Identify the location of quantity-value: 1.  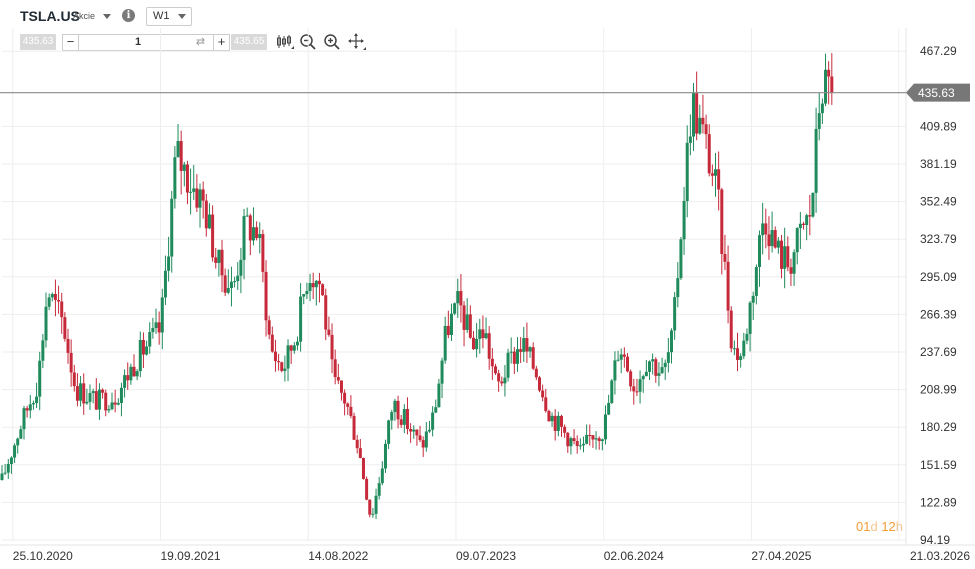
(138, 42).